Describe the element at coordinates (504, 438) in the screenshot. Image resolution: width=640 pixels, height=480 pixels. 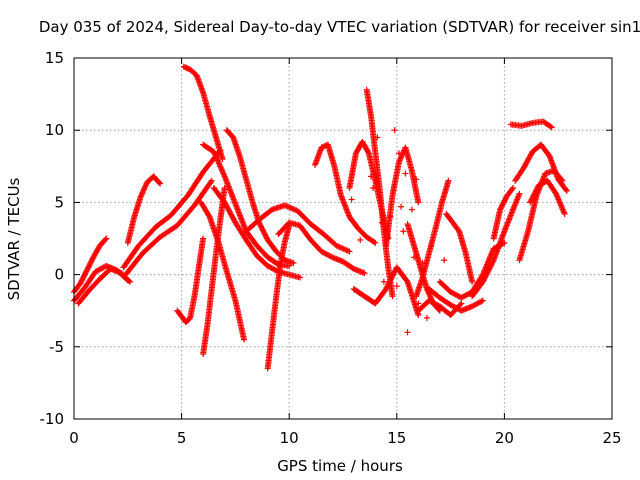
I see `x-tick-label: 20` at that location.